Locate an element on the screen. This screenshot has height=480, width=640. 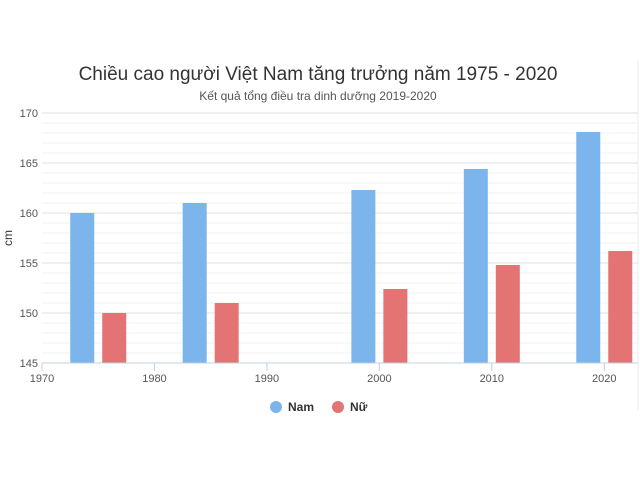
bar-n--1975 is located at coordinates (114, 338).